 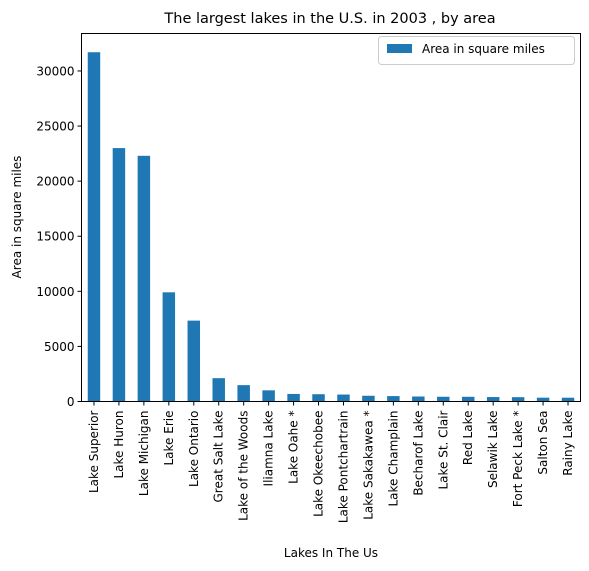 What do you see at coordinates (443, 449) in the screenshot?
I see `x-tick-label: Lake St. Clair` at bounding box center [443, 449].